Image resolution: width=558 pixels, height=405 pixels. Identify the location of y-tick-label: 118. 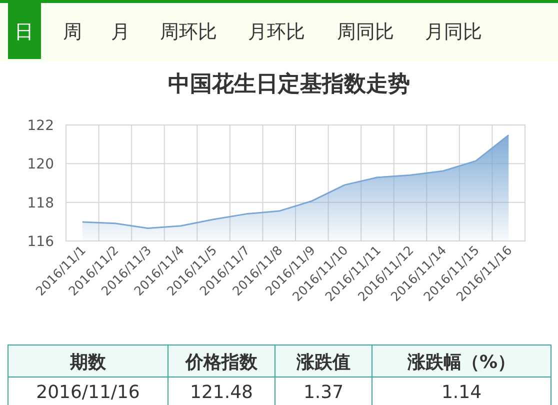
(40, 203).